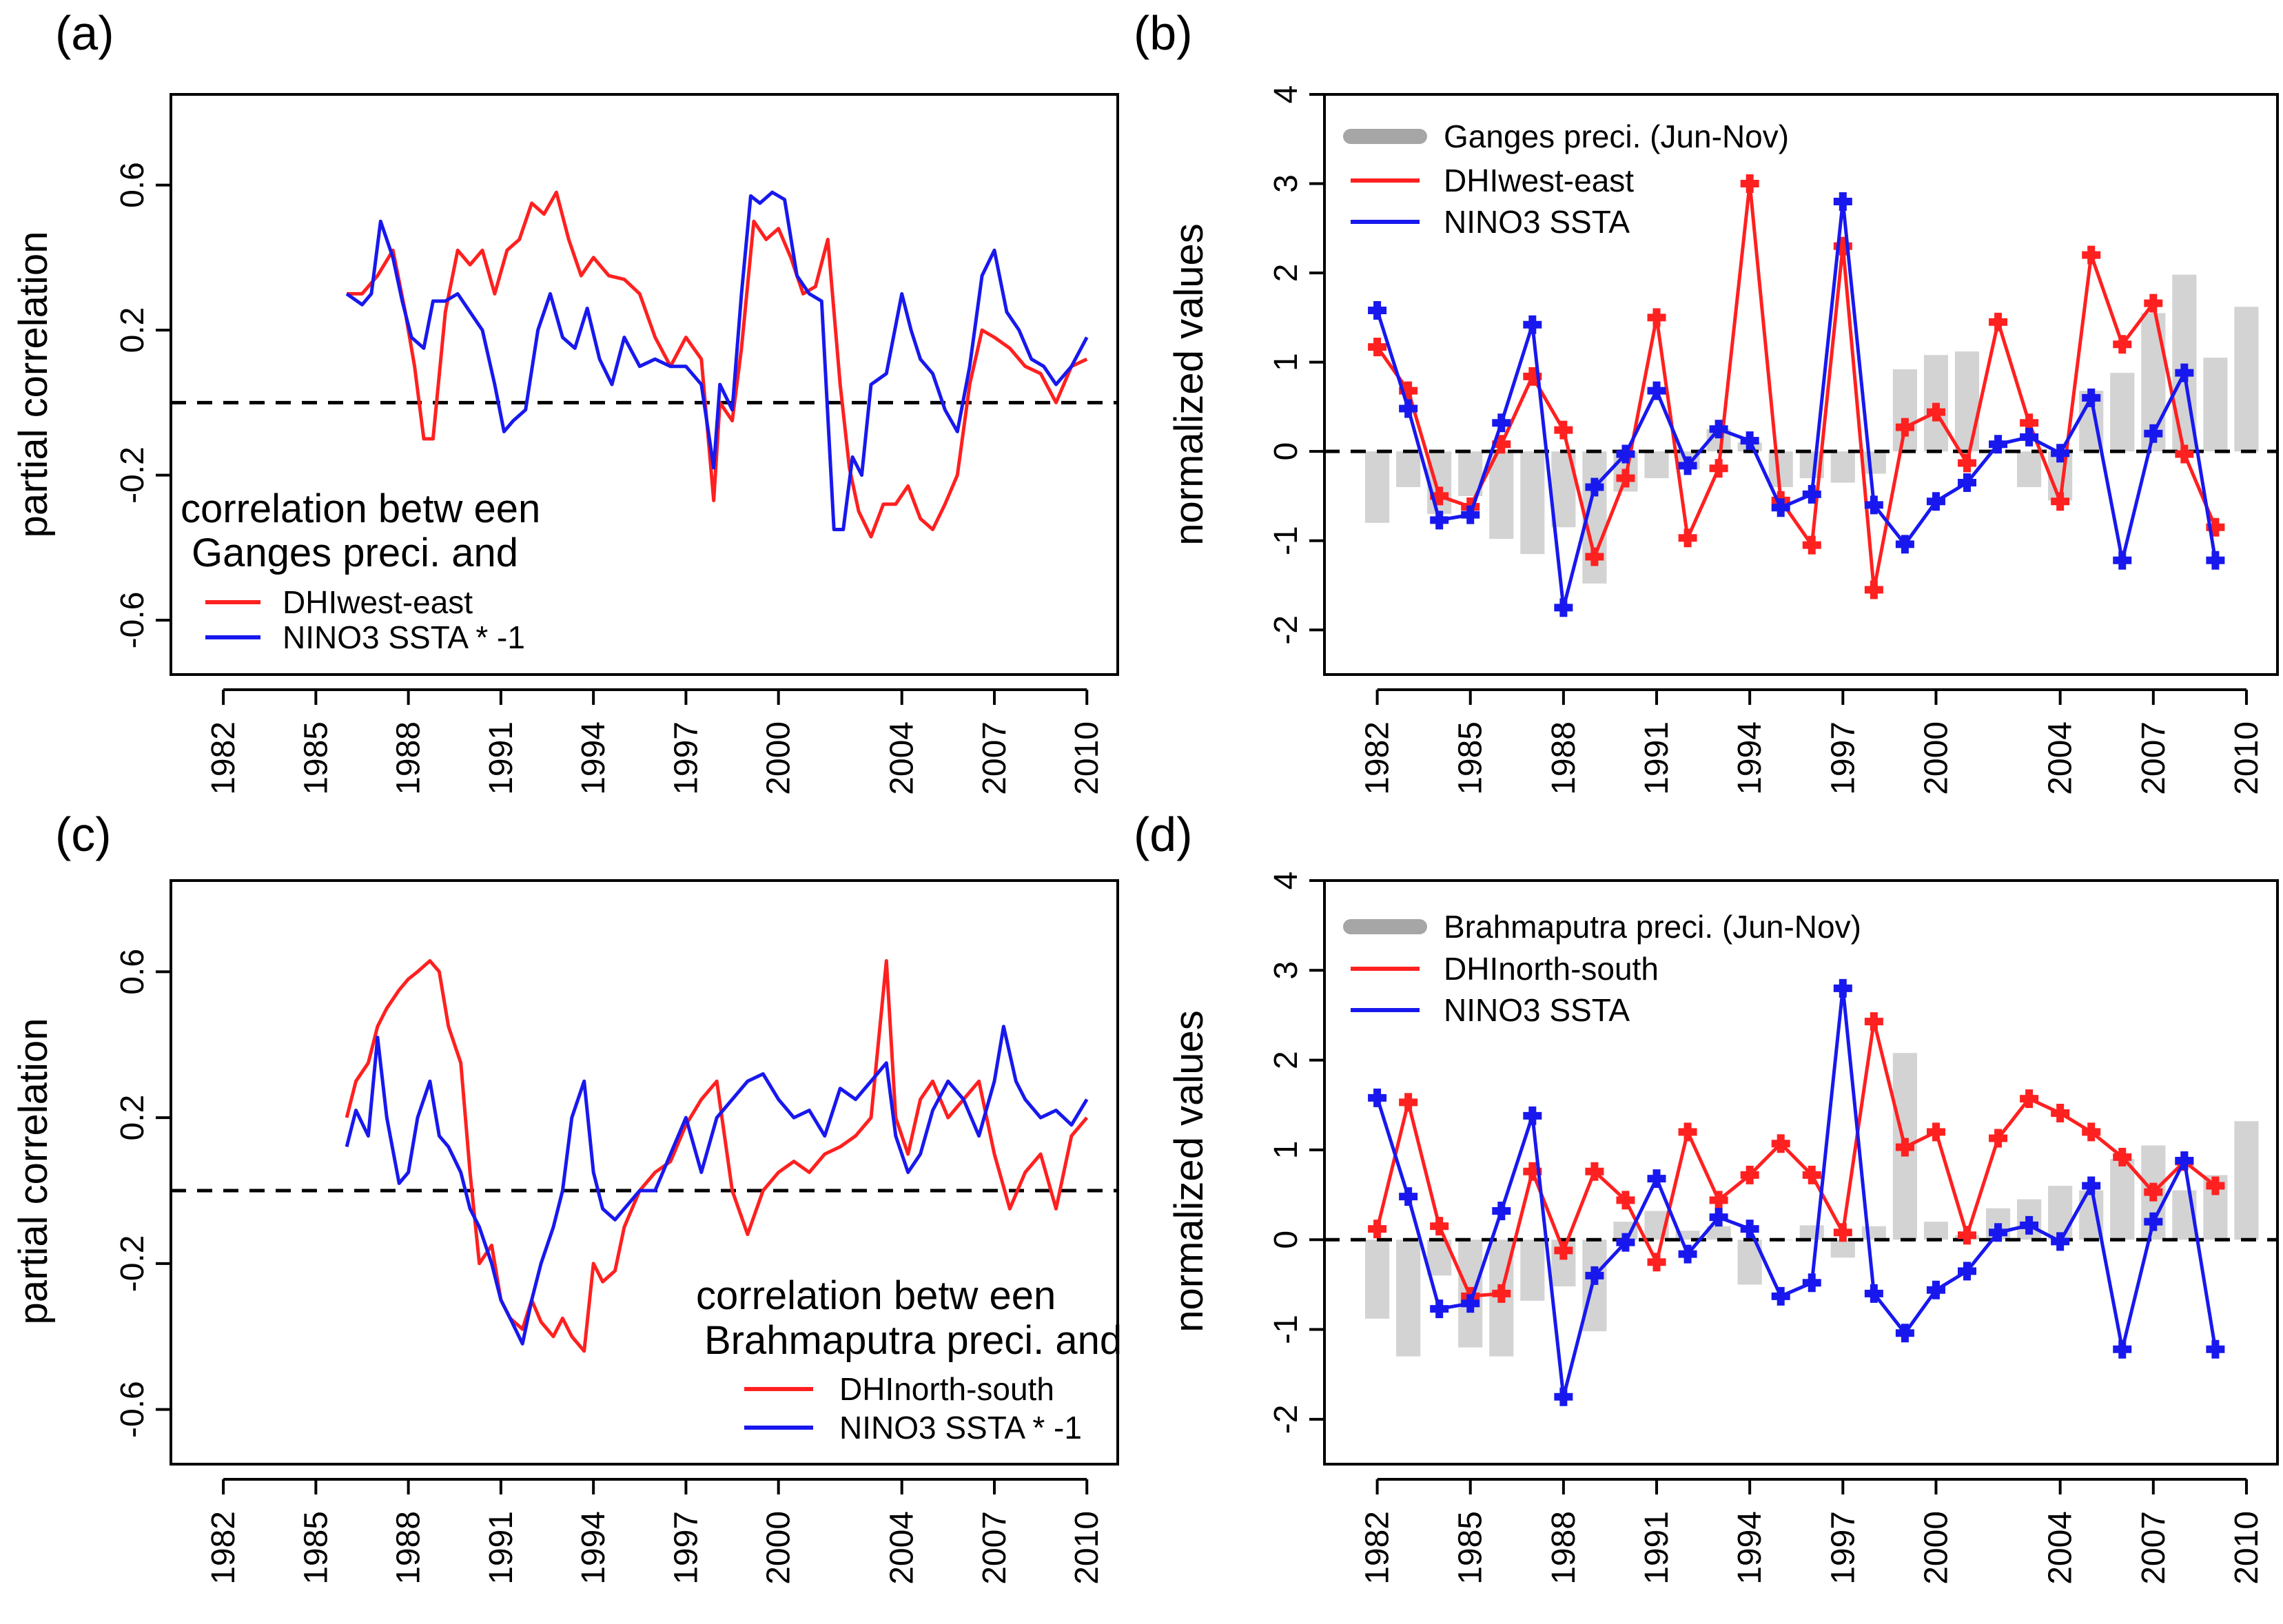  Describe the element at coordinates (1286, 95) in the screenshot. I see `y-tick-label: 4` at that location.